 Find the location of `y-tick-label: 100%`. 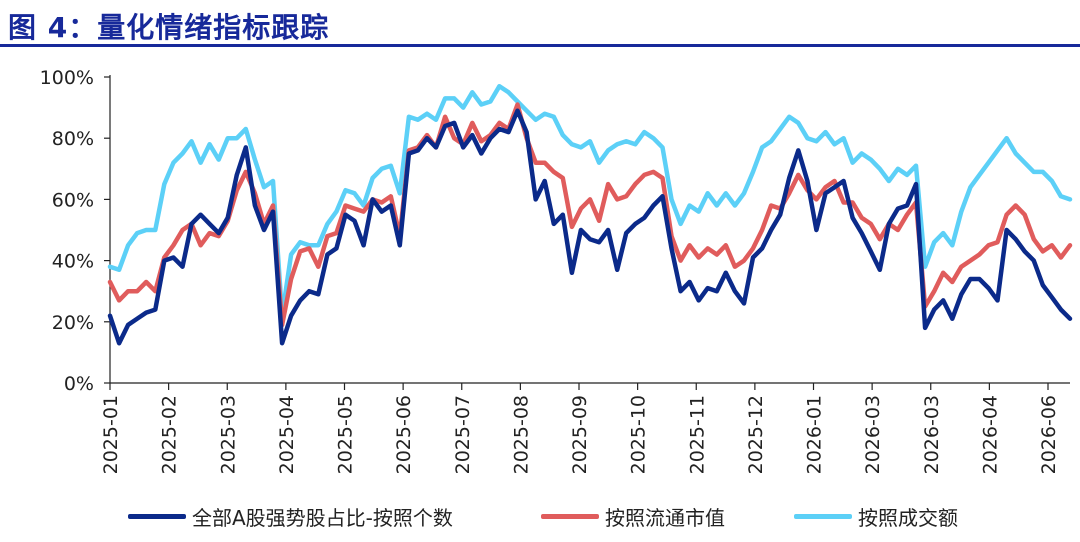

y-tick-label: 100% is located at coordinates (67, 78).